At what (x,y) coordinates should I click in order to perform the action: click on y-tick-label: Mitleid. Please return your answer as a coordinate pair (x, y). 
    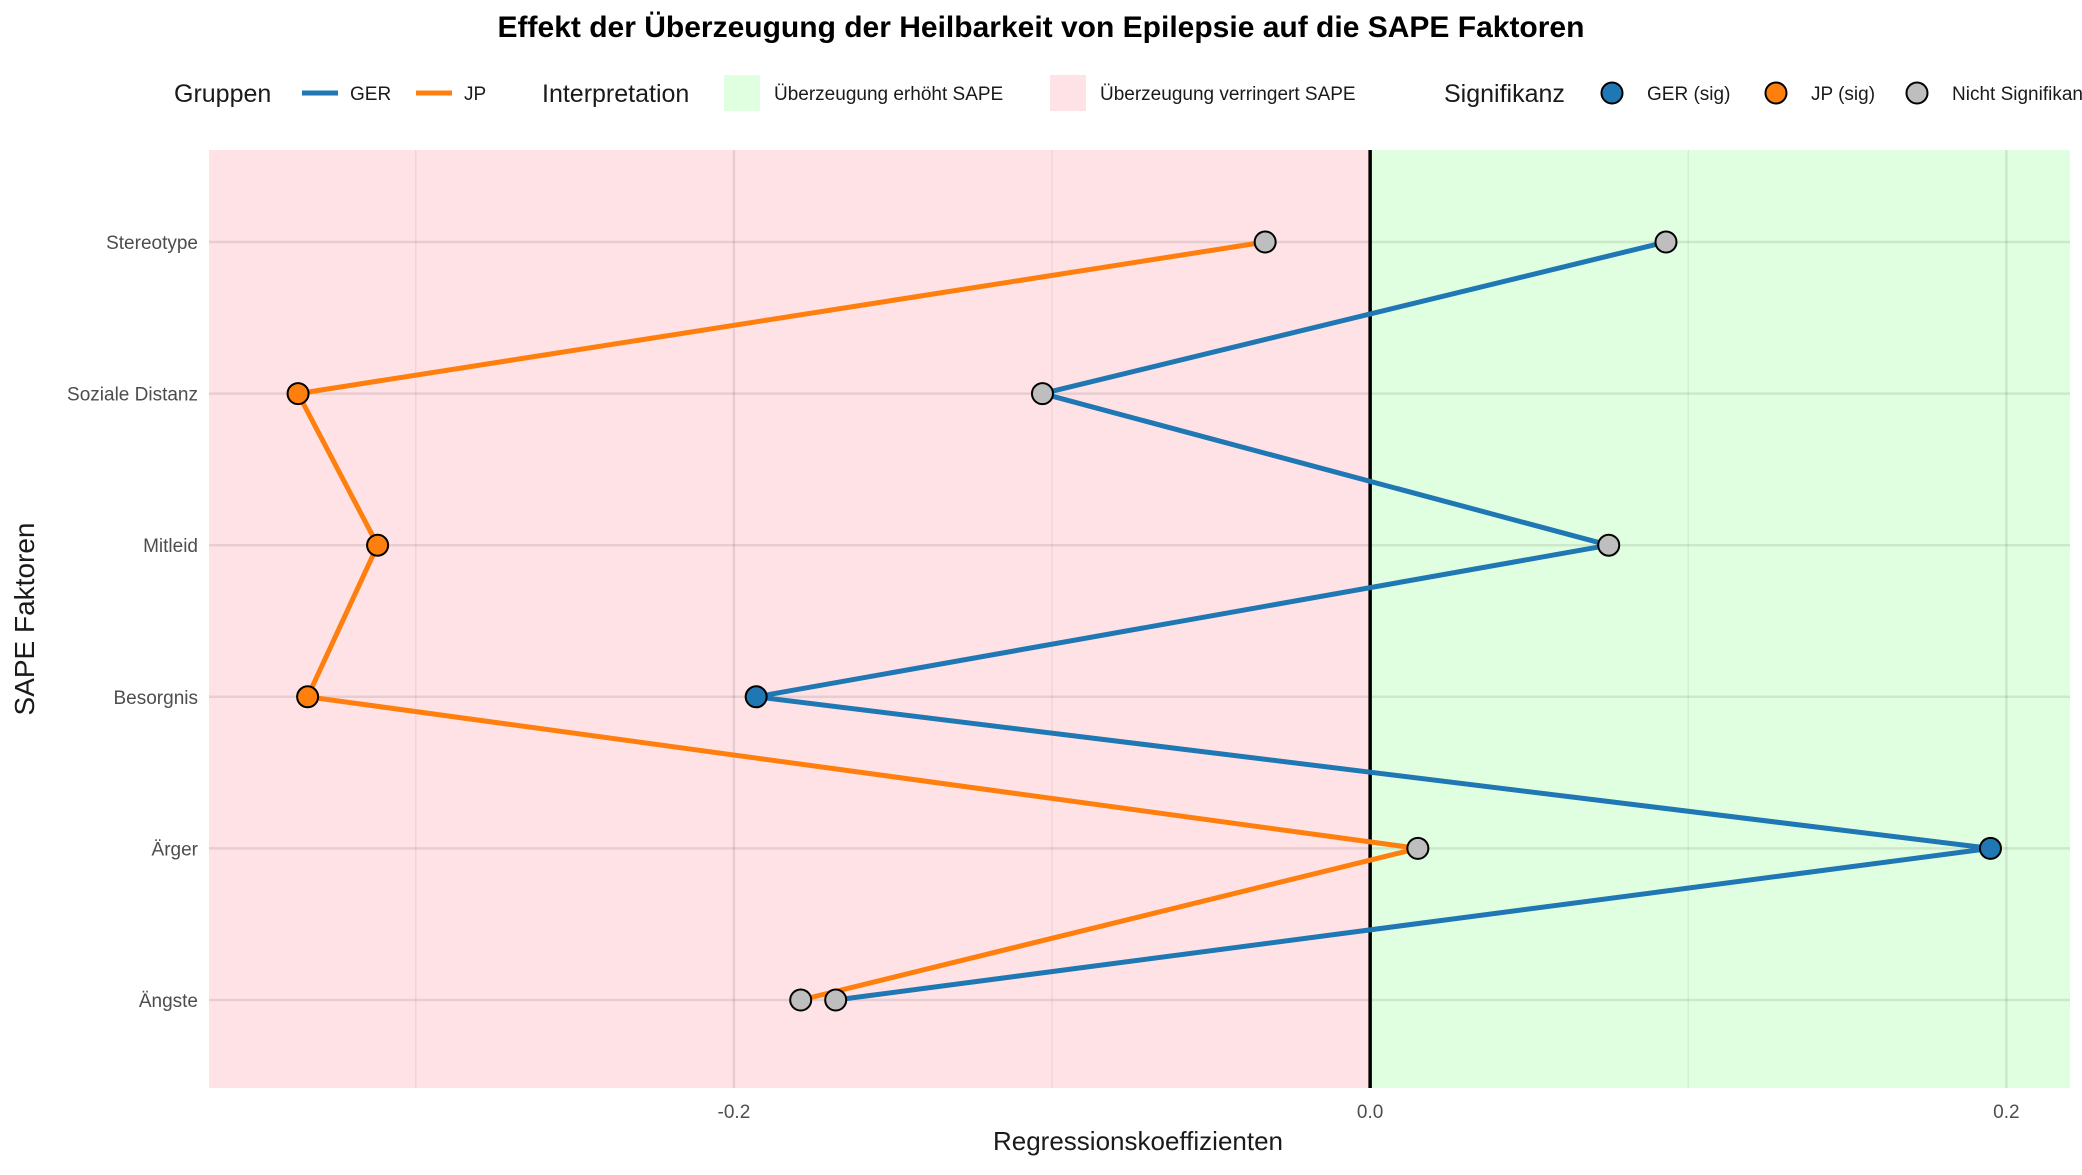
    Looking at the image, I should click on (170, 546).